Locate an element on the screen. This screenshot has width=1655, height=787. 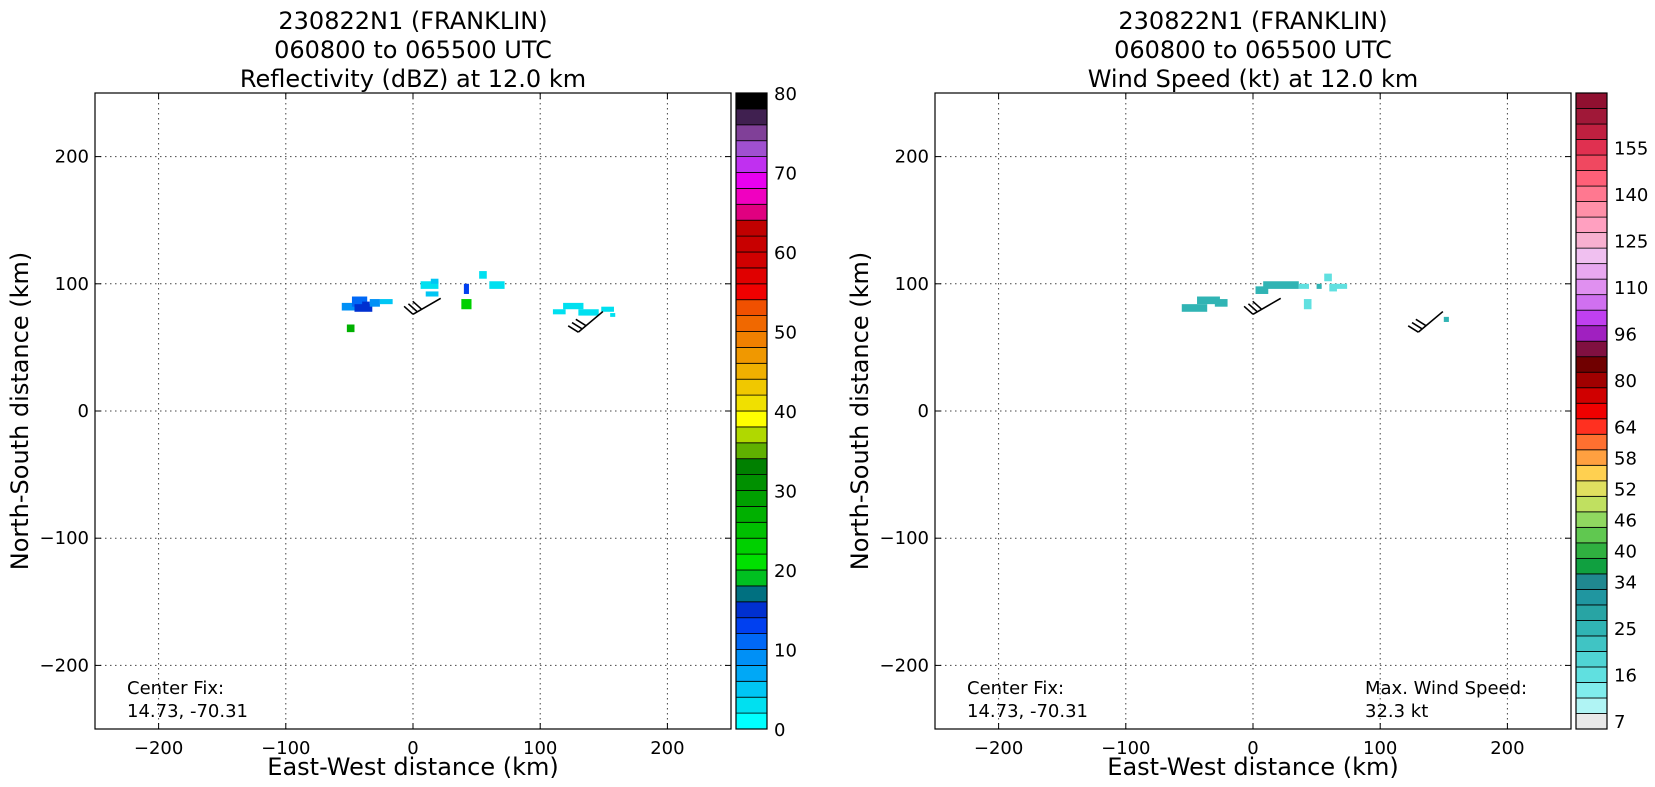
y-axis-label: North-South distance (km) is located at coordinates (860, 411).